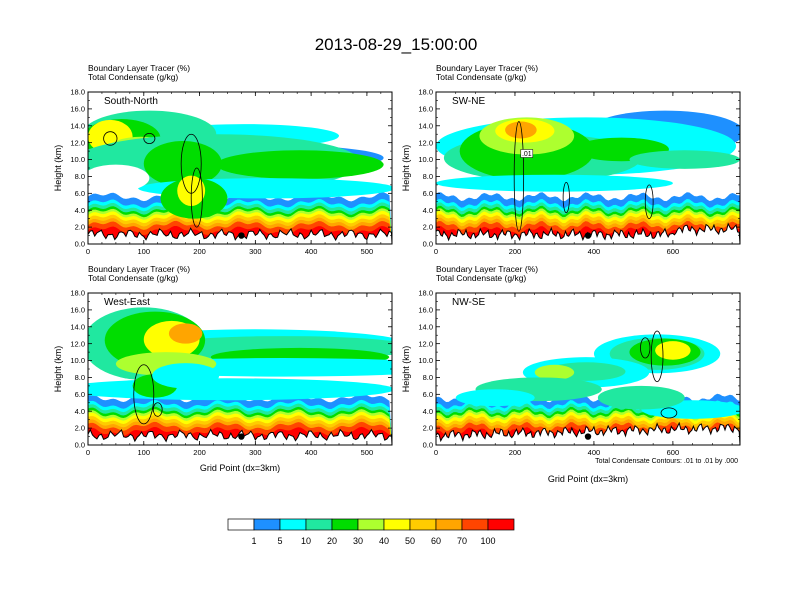 Image resolution: width=792 pixels, height=612 pixels. Describe the element at coordinates (410, 541) in the screenshot. I see `colorbar-label: 50` at that location.